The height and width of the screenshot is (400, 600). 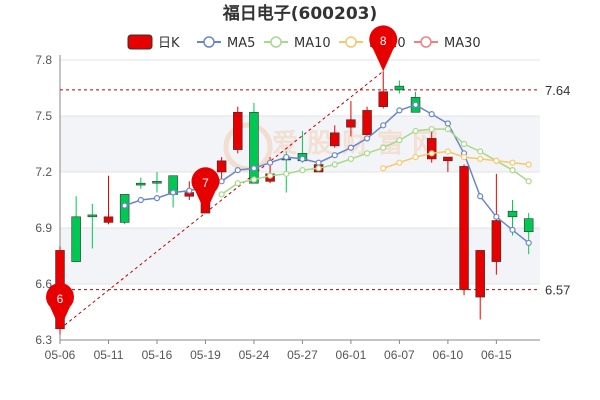 I want to click on x-tick-label: 05-27, so click(x=302, y=355).